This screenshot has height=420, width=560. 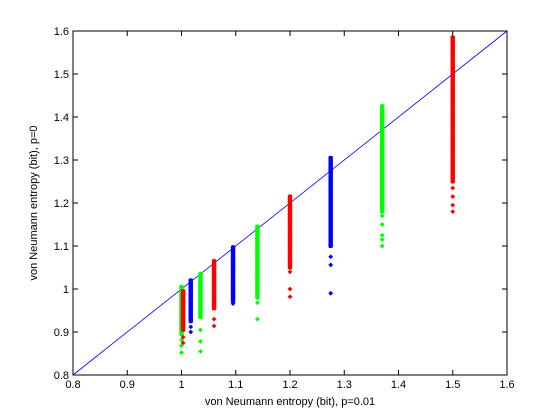 What do you see at coordinates (61, 75) in the screenshot?
I see `y-tick-label: 1.5` at bounding box center [61, 75].